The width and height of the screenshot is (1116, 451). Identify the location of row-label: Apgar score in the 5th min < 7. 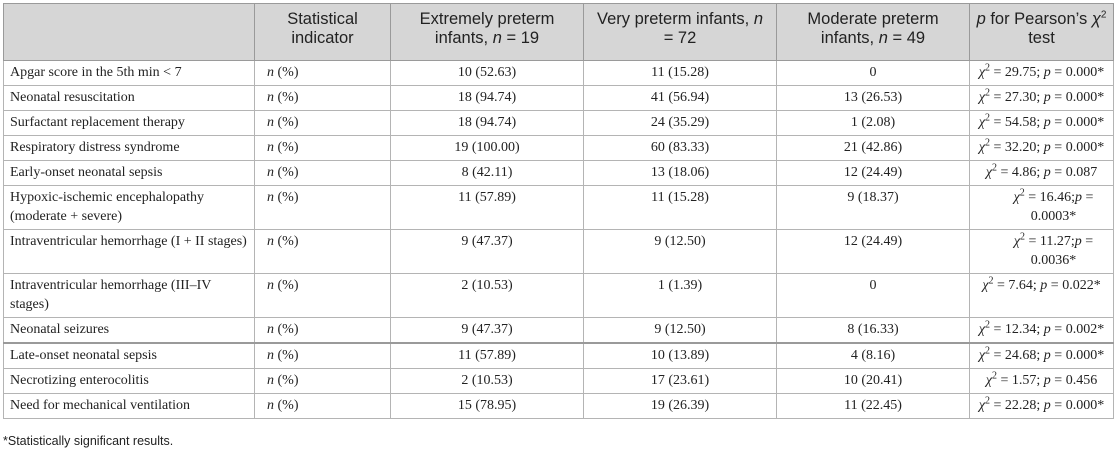
(129, 73).